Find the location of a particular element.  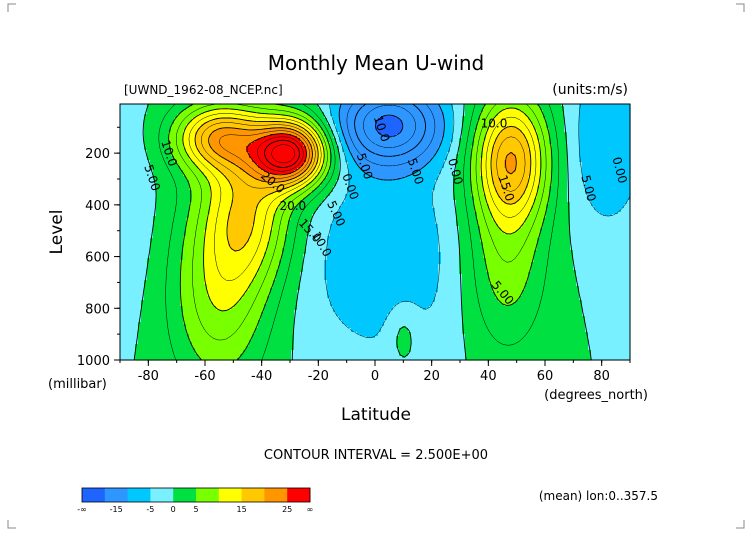

file-label: [UWND_1962-08_NCEP.nc] is located at coordinates (203, 90).